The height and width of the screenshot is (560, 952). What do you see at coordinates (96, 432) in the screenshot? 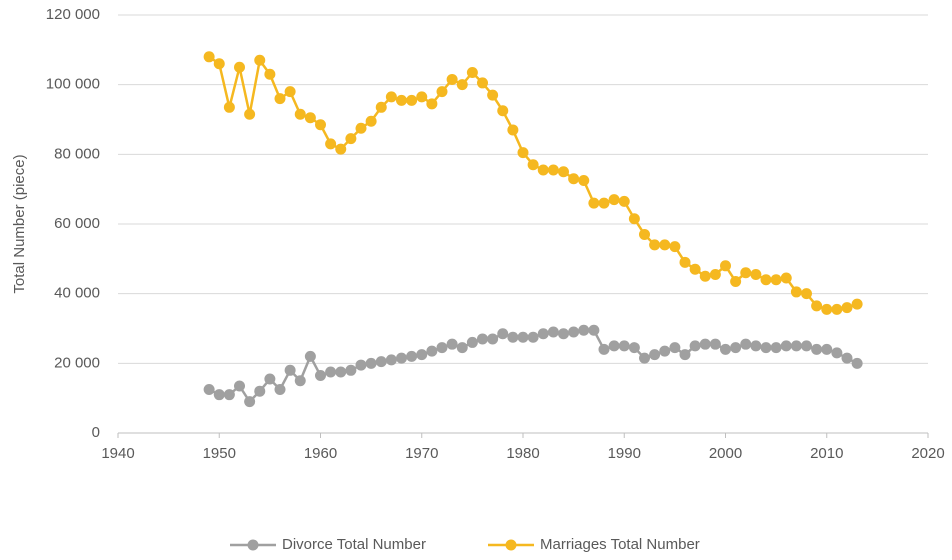
I see `y-tick-label: 0` at bounding box center [96, 432].